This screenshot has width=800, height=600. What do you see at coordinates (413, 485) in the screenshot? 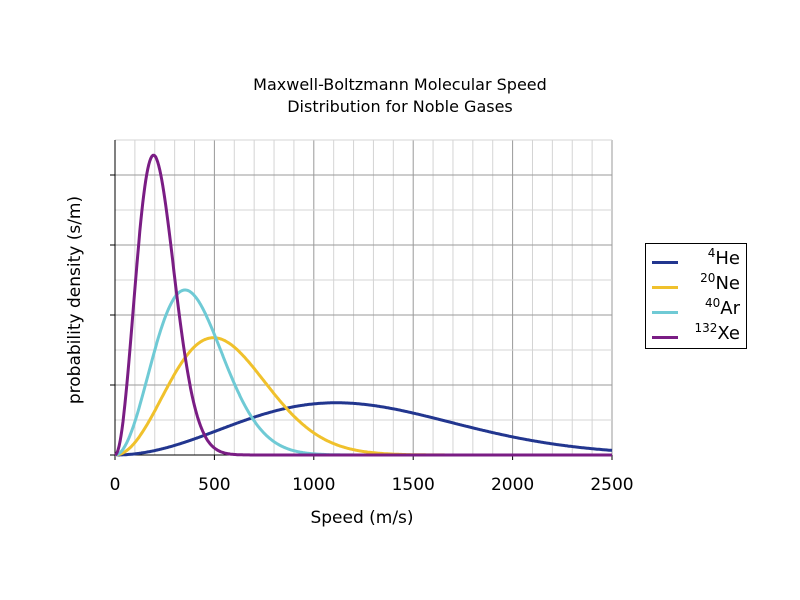
I see `x-tick-label: 1500` at bounding box center [413, 485].